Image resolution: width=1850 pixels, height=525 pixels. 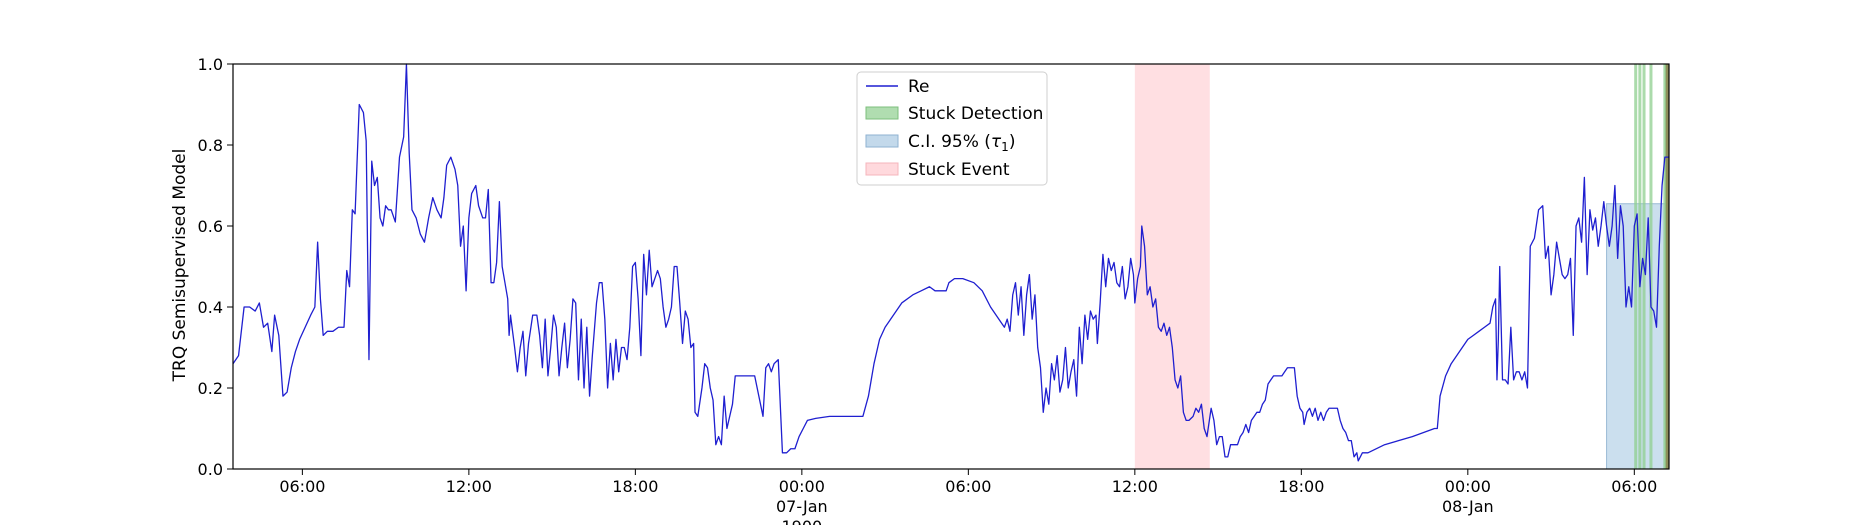 What do you see at coordinates (919, 87) in the screenshot?
I see `legend-label: Re` at bounding box center [919, 87].